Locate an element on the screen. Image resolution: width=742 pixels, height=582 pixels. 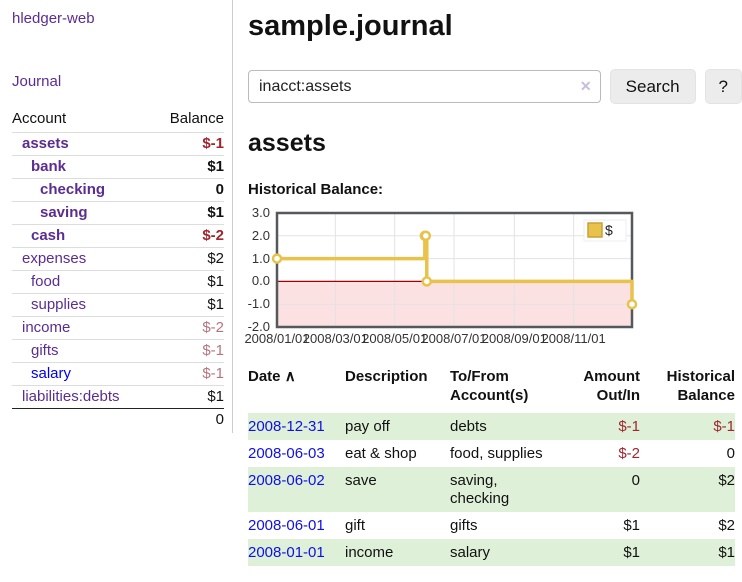
txn-date-cell: 2008-12-31 is located at coordinates (296, 426).